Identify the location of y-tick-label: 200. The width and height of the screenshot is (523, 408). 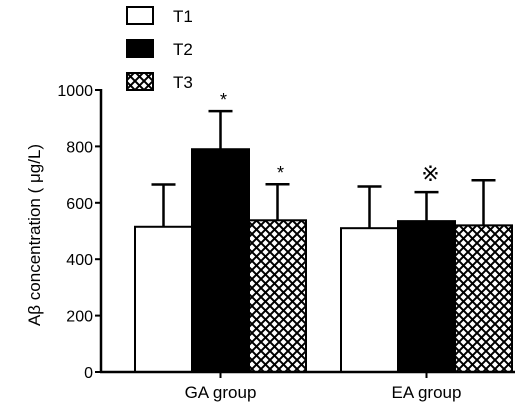
(79, 317).